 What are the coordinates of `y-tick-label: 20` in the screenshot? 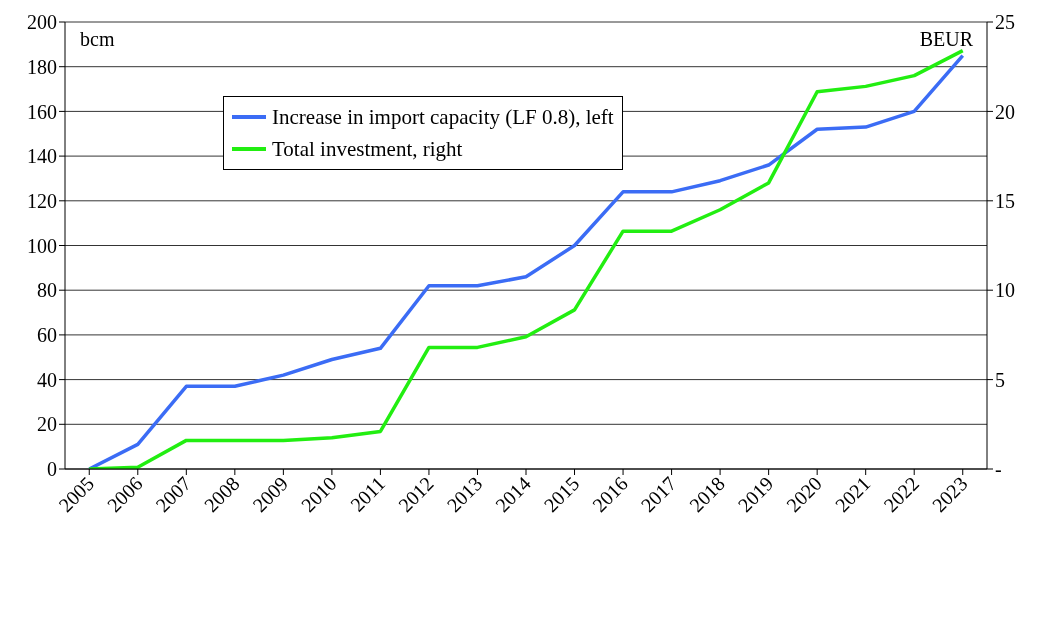 It's located at (47, 424).